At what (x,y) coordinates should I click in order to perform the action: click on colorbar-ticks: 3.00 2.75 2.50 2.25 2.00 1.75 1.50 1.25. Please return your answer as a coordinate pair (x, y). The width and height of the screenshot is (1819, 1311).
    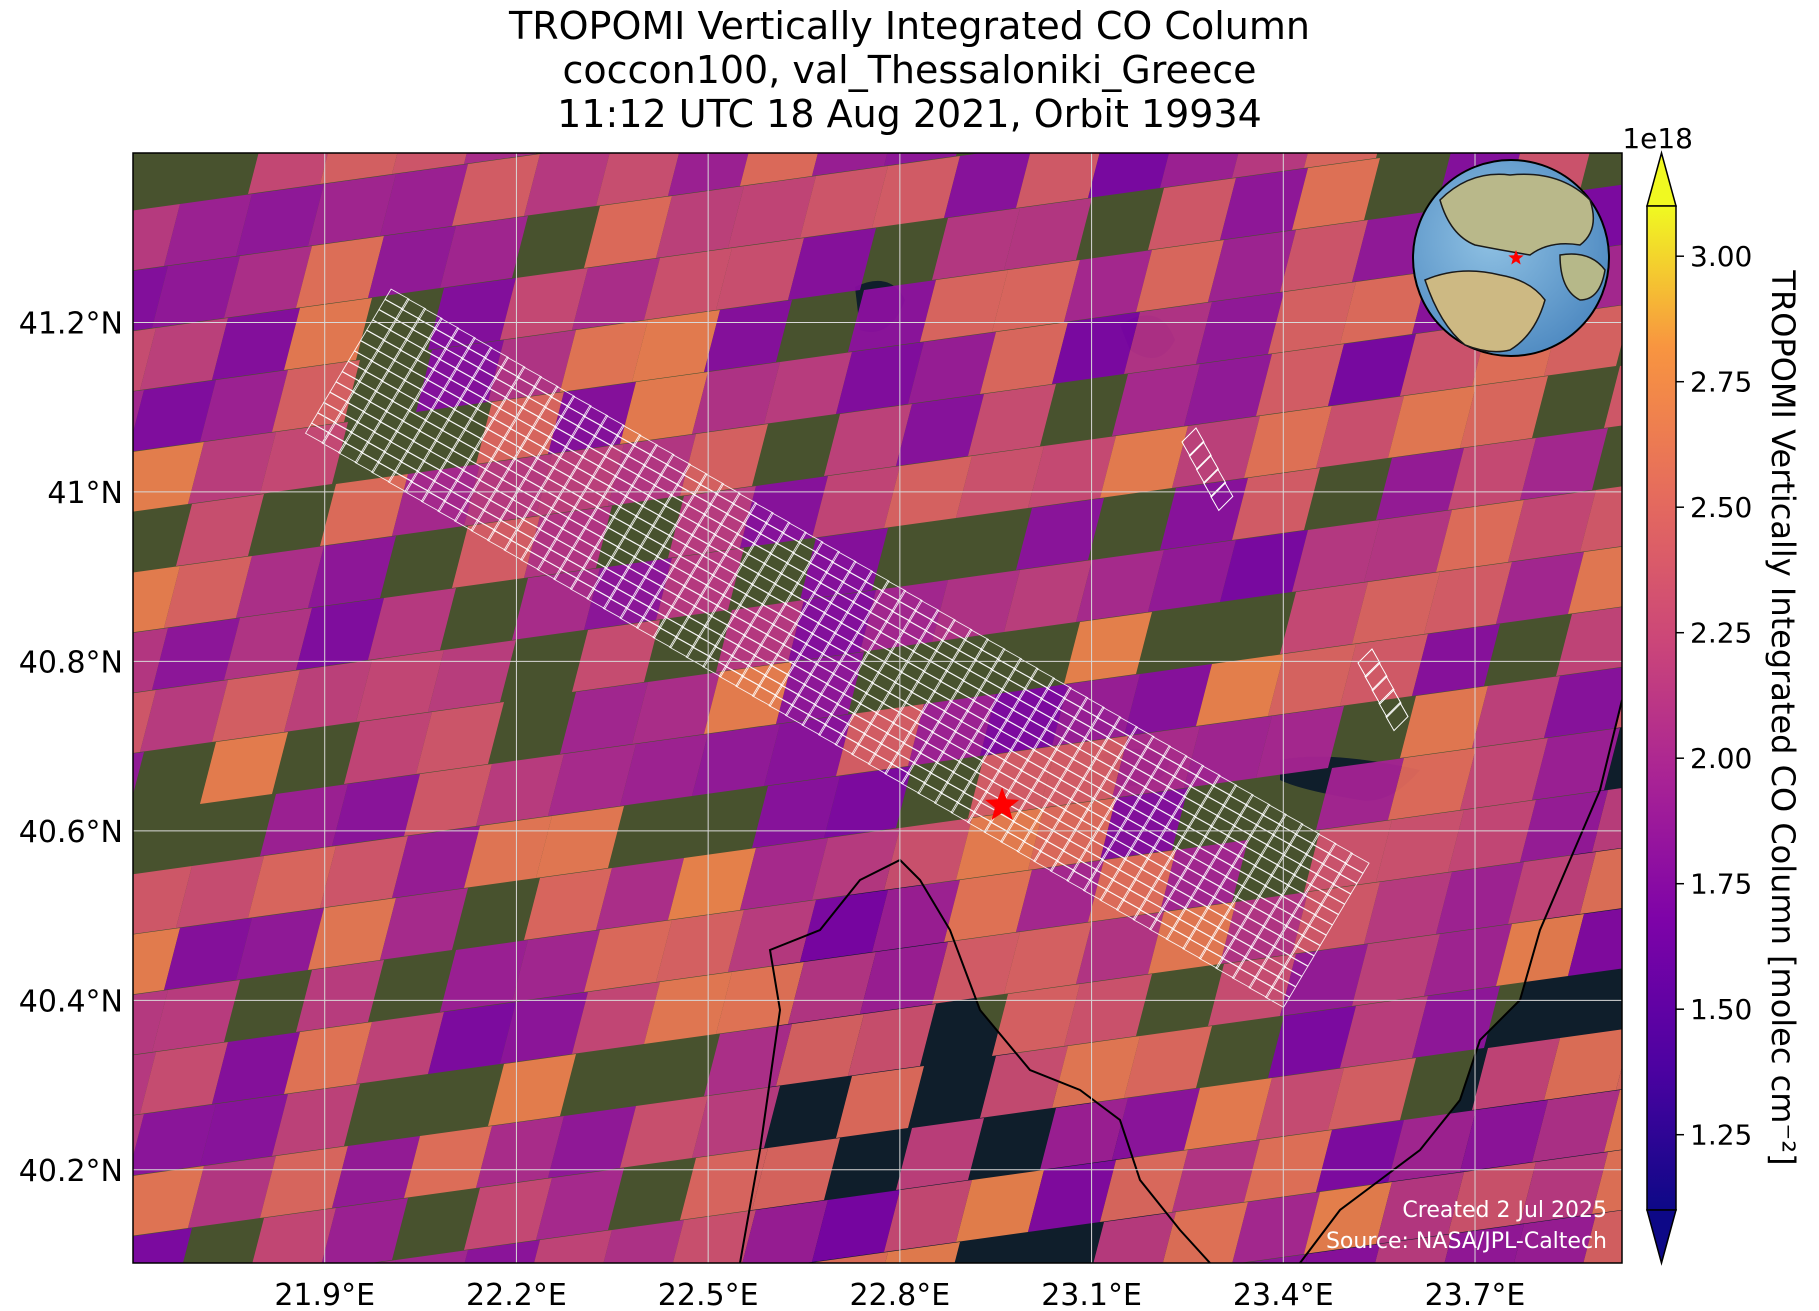
    Looking at the image, I should click on (1714, 696).